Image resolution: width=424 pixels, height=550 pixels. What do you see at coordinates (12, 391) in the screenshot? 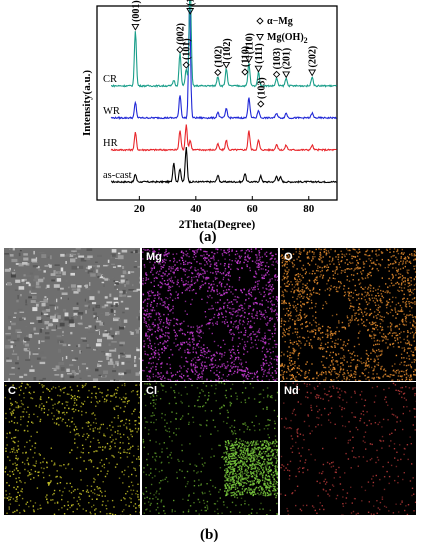
I see `eds-element-label-c: C` at bounding box center [12, 391].